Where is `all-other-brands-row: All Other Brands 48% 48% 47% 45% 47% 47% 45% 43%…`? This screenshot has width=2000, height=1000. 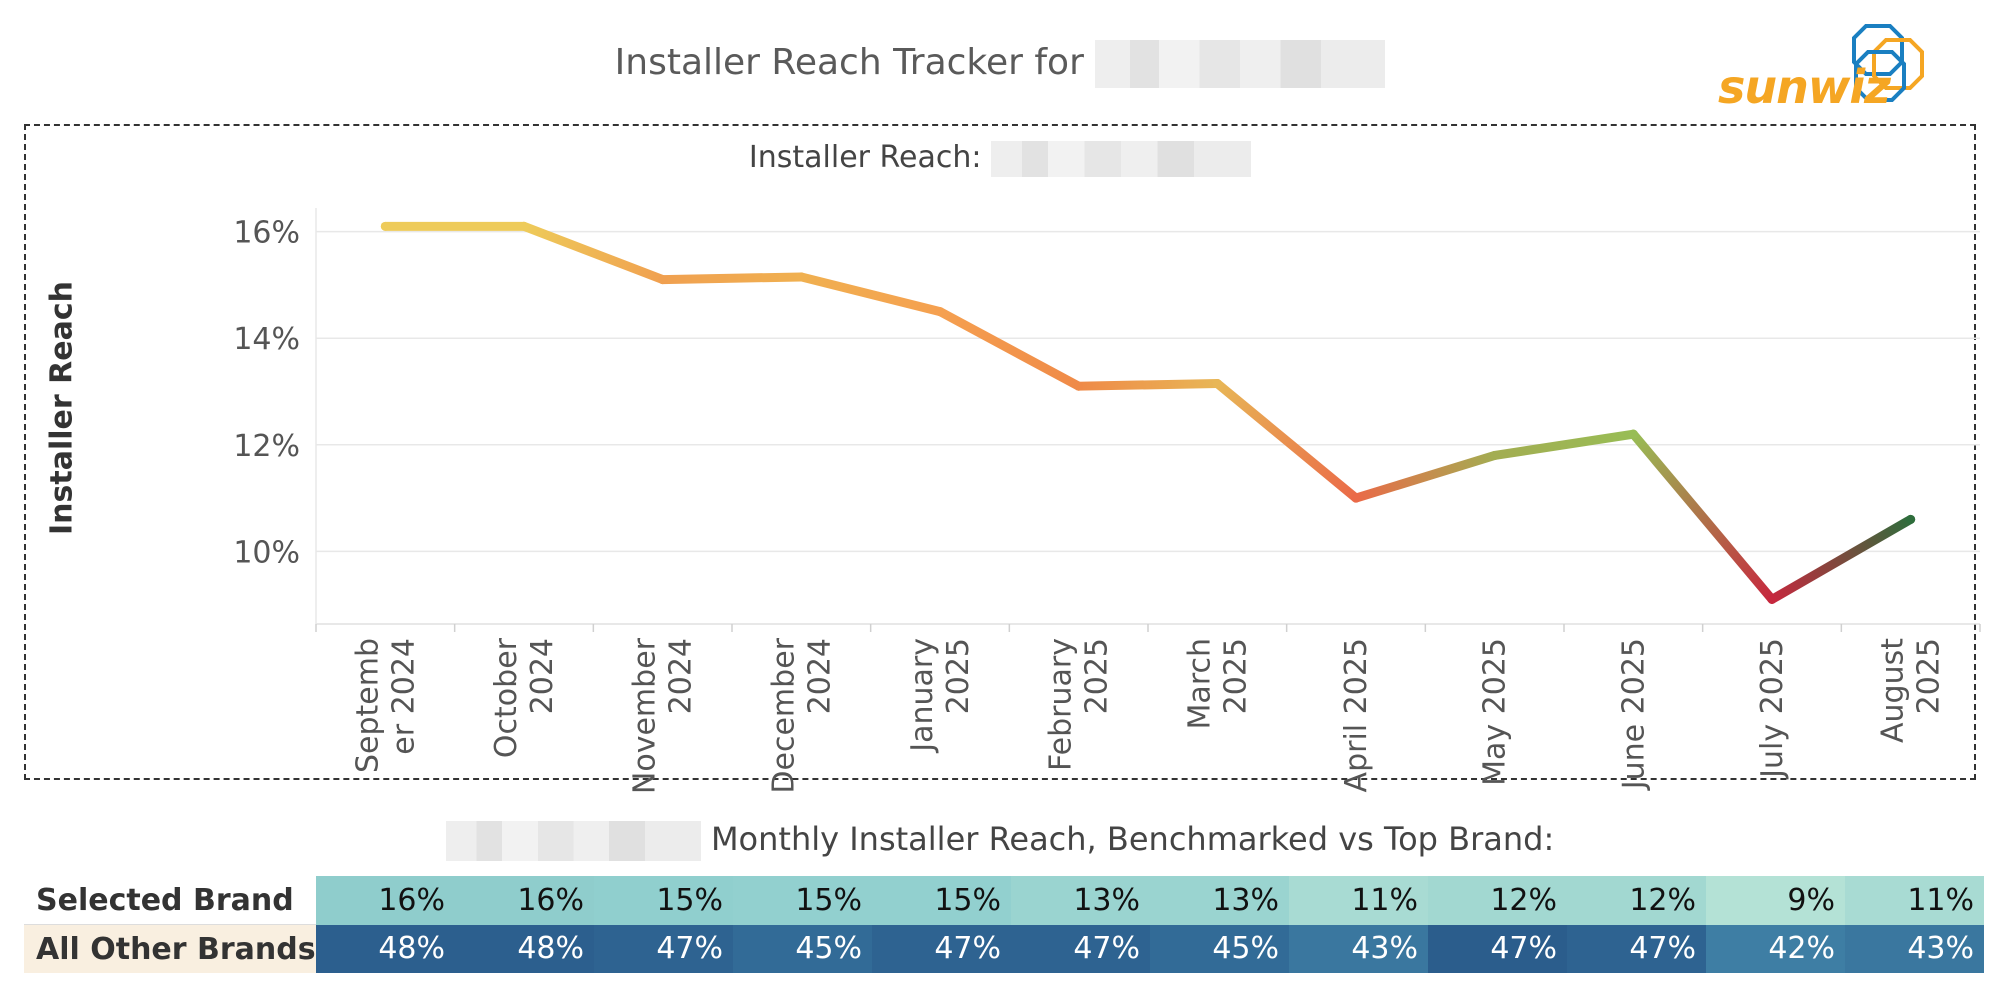
all-other-brands-row: All Other Brands 48% 48% 47% 45% 47% 47% 45% 43%… is located at coordinates (1004, 948).